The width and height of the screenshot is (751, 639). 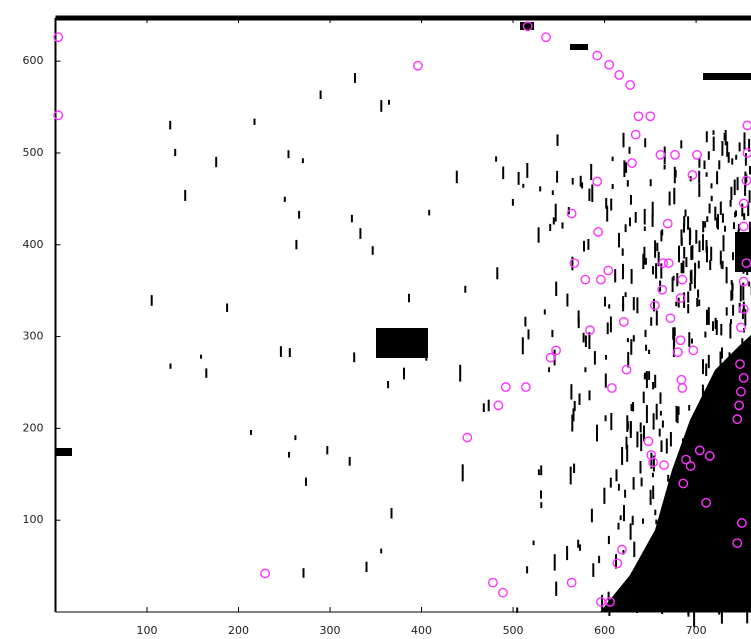 What do you see at coordinates (33, 427) in the screenshot?
I see `y-tick-label: 200` at bounding box center [33, 427].